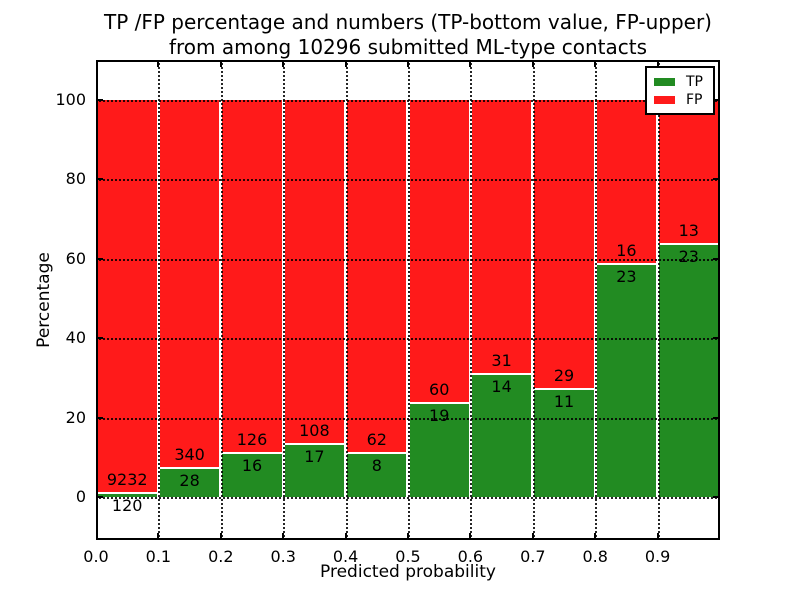 This screenshot has width=800, height=600. I want to click on y-axis-label: Percentage, so click(44, 300).